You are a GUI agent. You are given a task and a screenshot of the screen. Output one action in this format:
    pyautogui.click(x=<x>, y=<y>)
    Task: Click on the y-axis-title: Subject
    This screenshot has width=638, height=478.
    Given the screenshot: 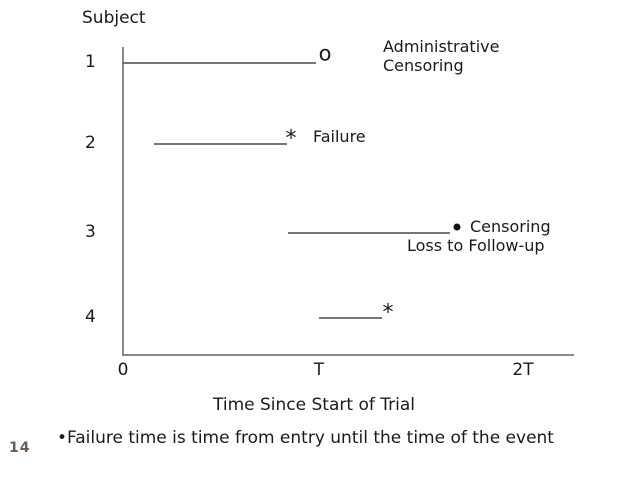 What is the action you would take?
    pyautogui.click(x=114, y=18)
    